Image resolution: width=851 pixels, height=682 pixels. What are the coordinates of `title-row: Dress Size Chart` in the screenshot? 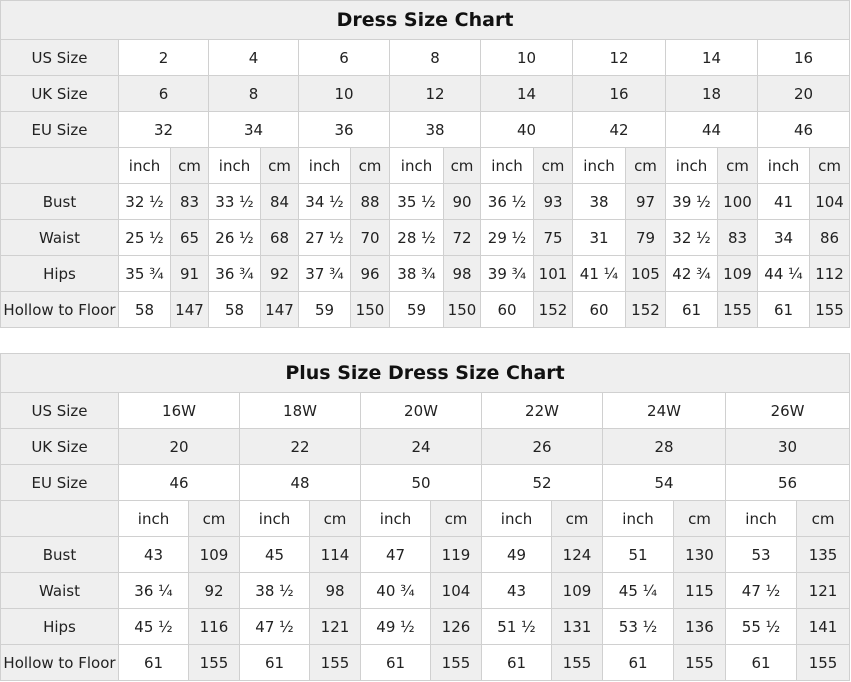 It's located at (425, 20).